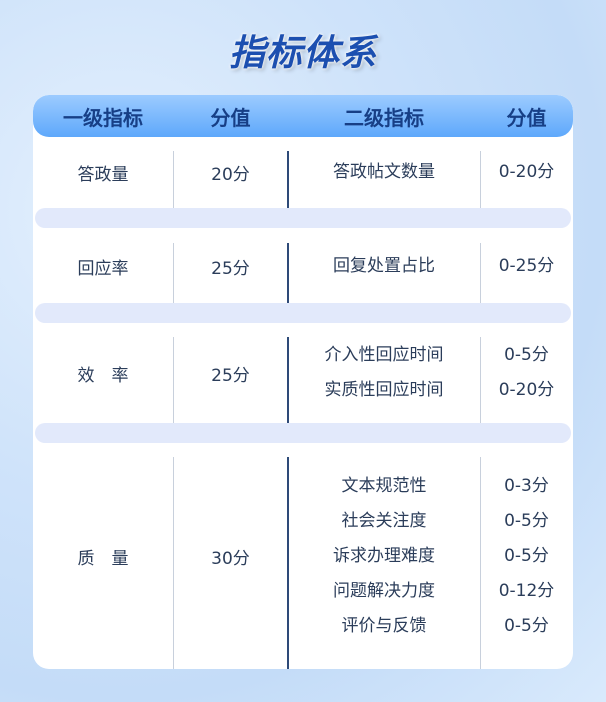 The width and height of the screenshot is (606, 702). Describe the element at coordinates (526, 485) in the screenshot. I see `secondary-score: 0-3分` at that location.